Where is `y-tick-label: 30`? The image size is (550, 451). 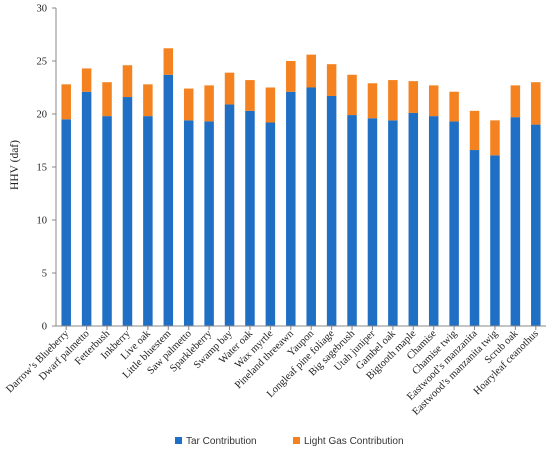
y-tick-label: 30 is located at coordinates (42, 9).